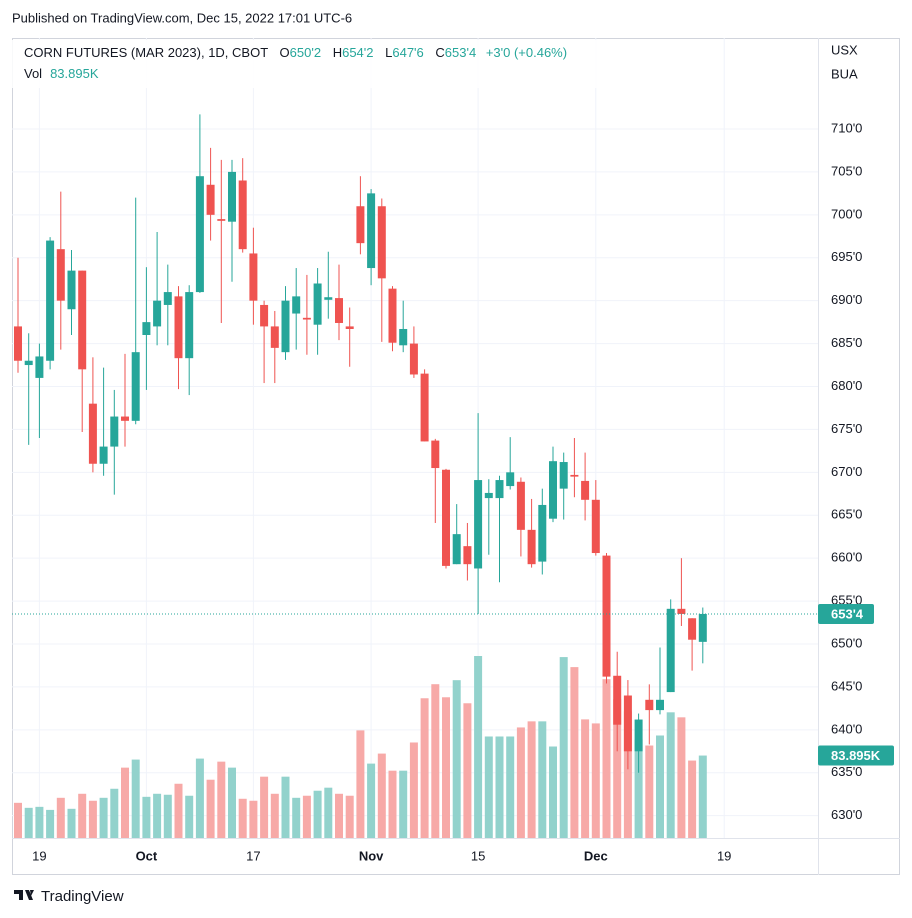  I want to click on x-tick-label: Oct, so click(147, 855).